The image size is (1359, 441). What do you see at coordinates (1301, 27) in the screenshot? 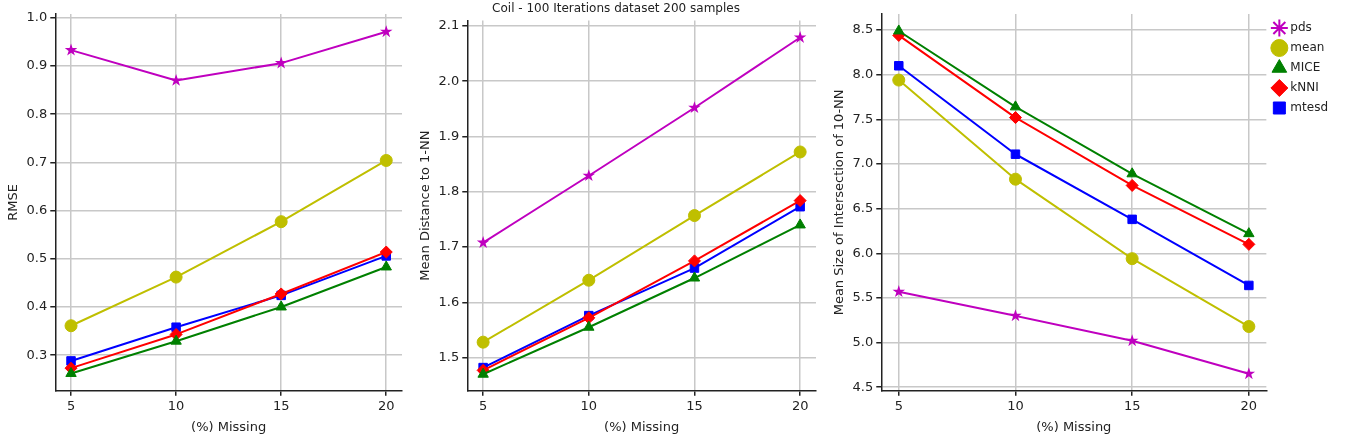
I see `legend-label: pds` at bounding box center [1301, 27].